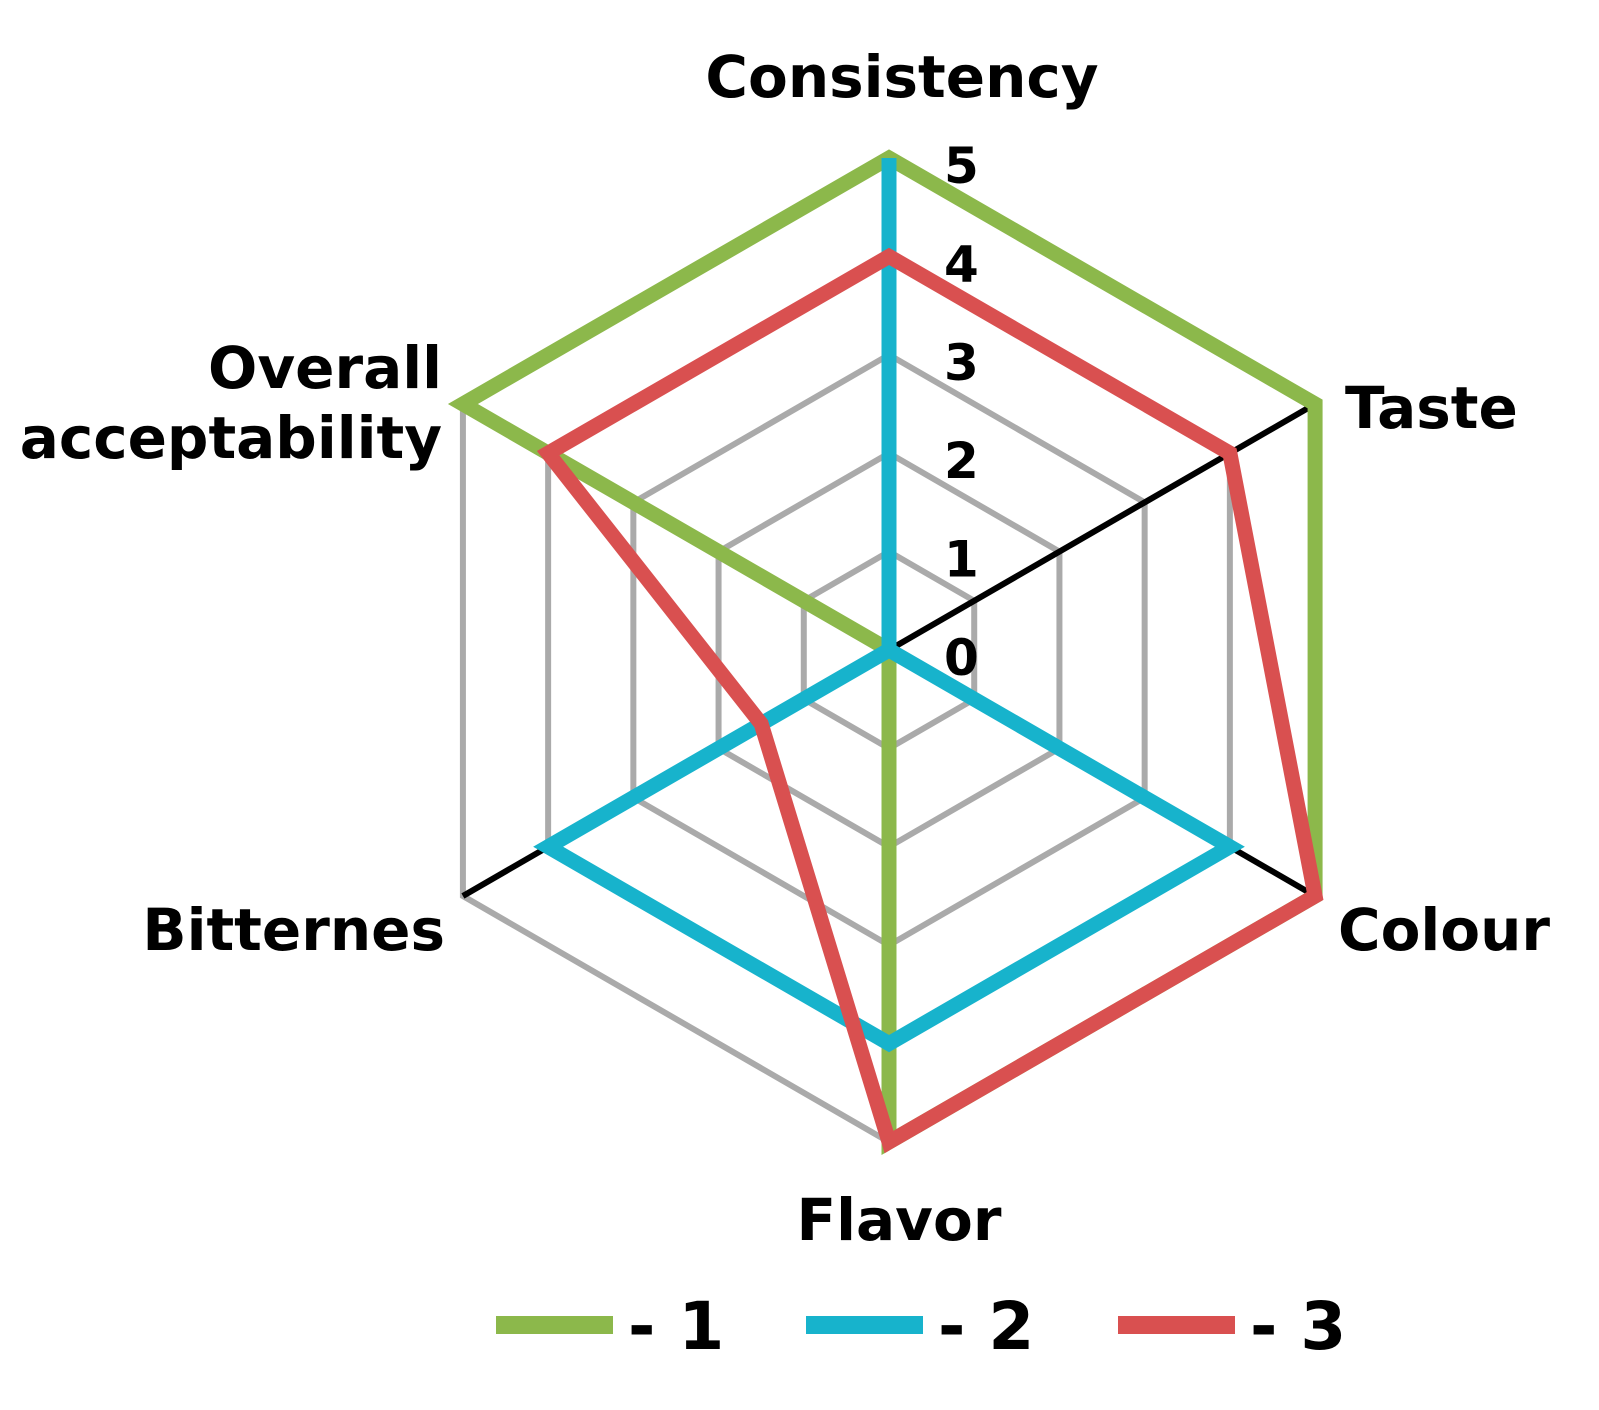 This screenshot has height=1410, width=1599. I want to click on axis-label-line: Consistency, so click(901, 77).